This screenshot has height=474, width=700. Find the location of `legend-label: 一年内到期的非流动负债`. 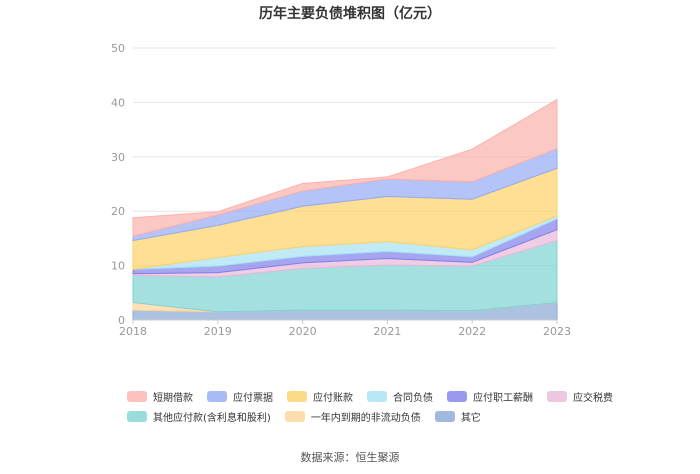

legend-label: 一年内到期的非流动负债 is located at coordinates (365, 418).